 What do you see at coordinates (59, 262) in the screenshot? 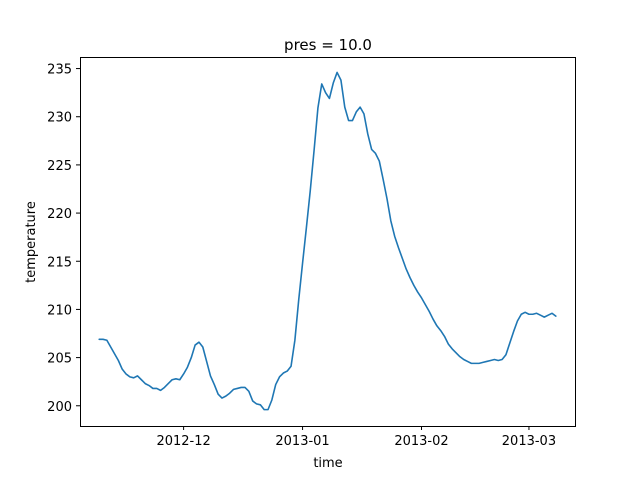
I see `y-tick-label: 215` at bounding box center [59, 262].